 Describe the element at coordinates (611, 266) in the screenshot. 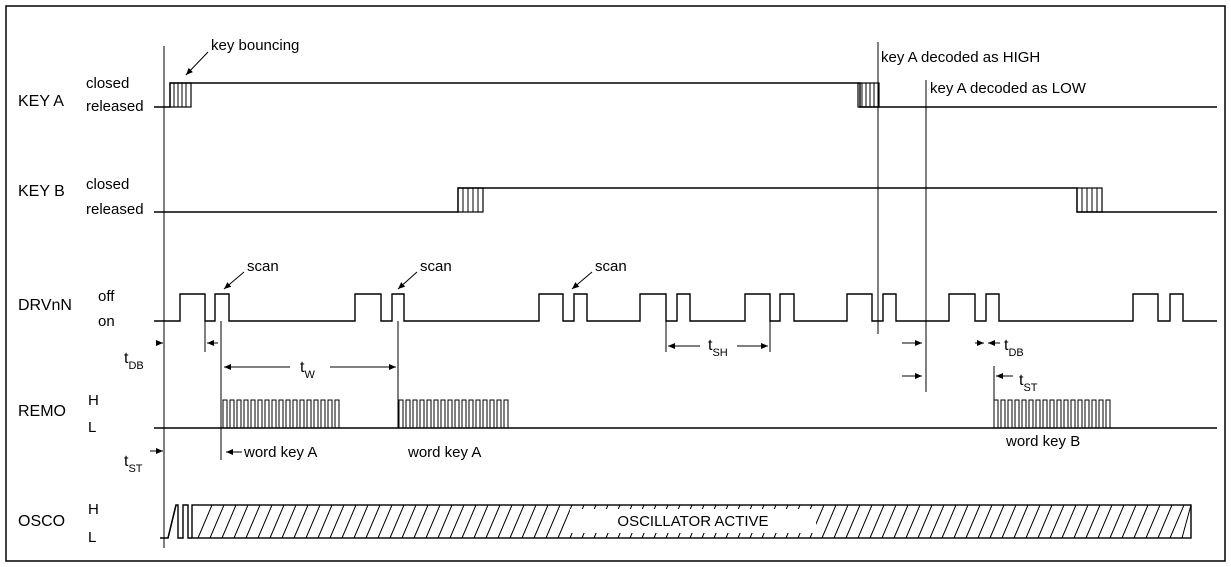

I see `scan-label-3: scan` at that location.